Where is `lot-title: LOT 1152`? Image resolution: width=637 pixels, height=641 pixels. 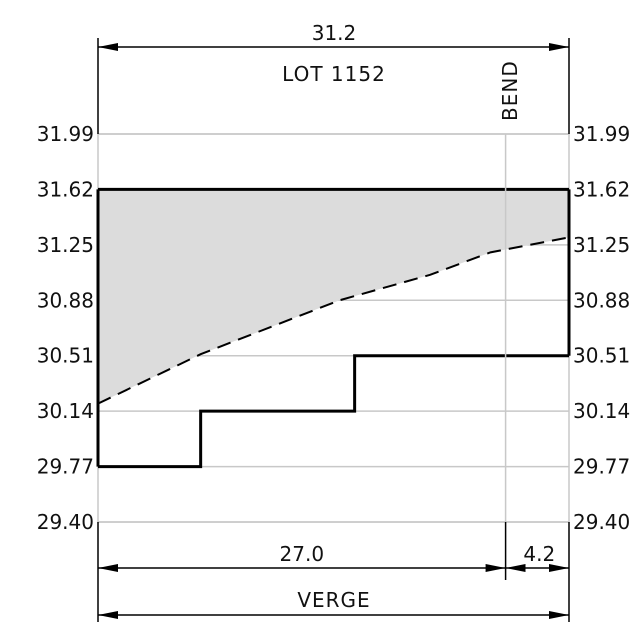
lot-title: LOT 1152 is located at coordinates (334, 74).